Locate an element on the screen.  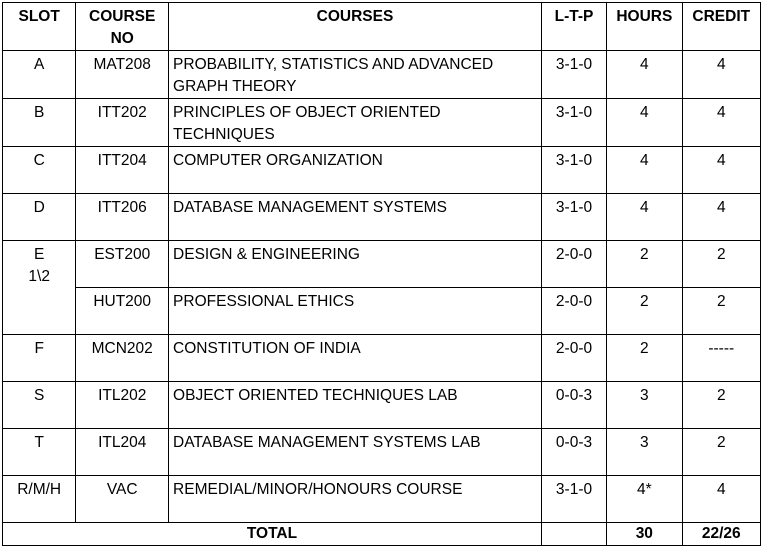
cell-slot: S is located at coordinates (39, 405).